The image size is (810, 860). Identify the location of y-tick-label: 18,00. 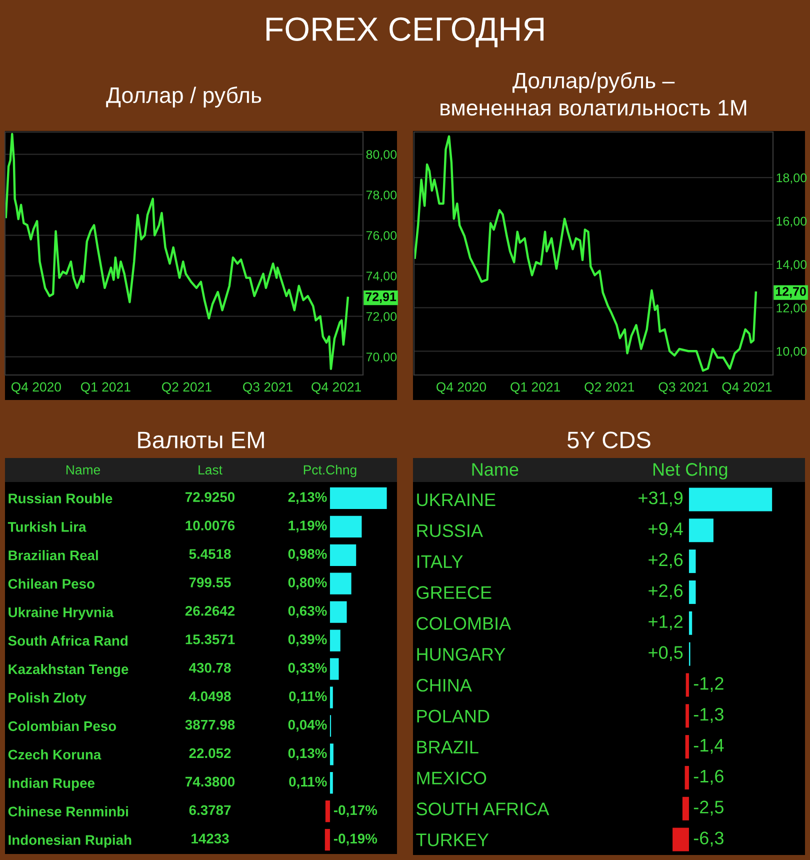
(791, 178).